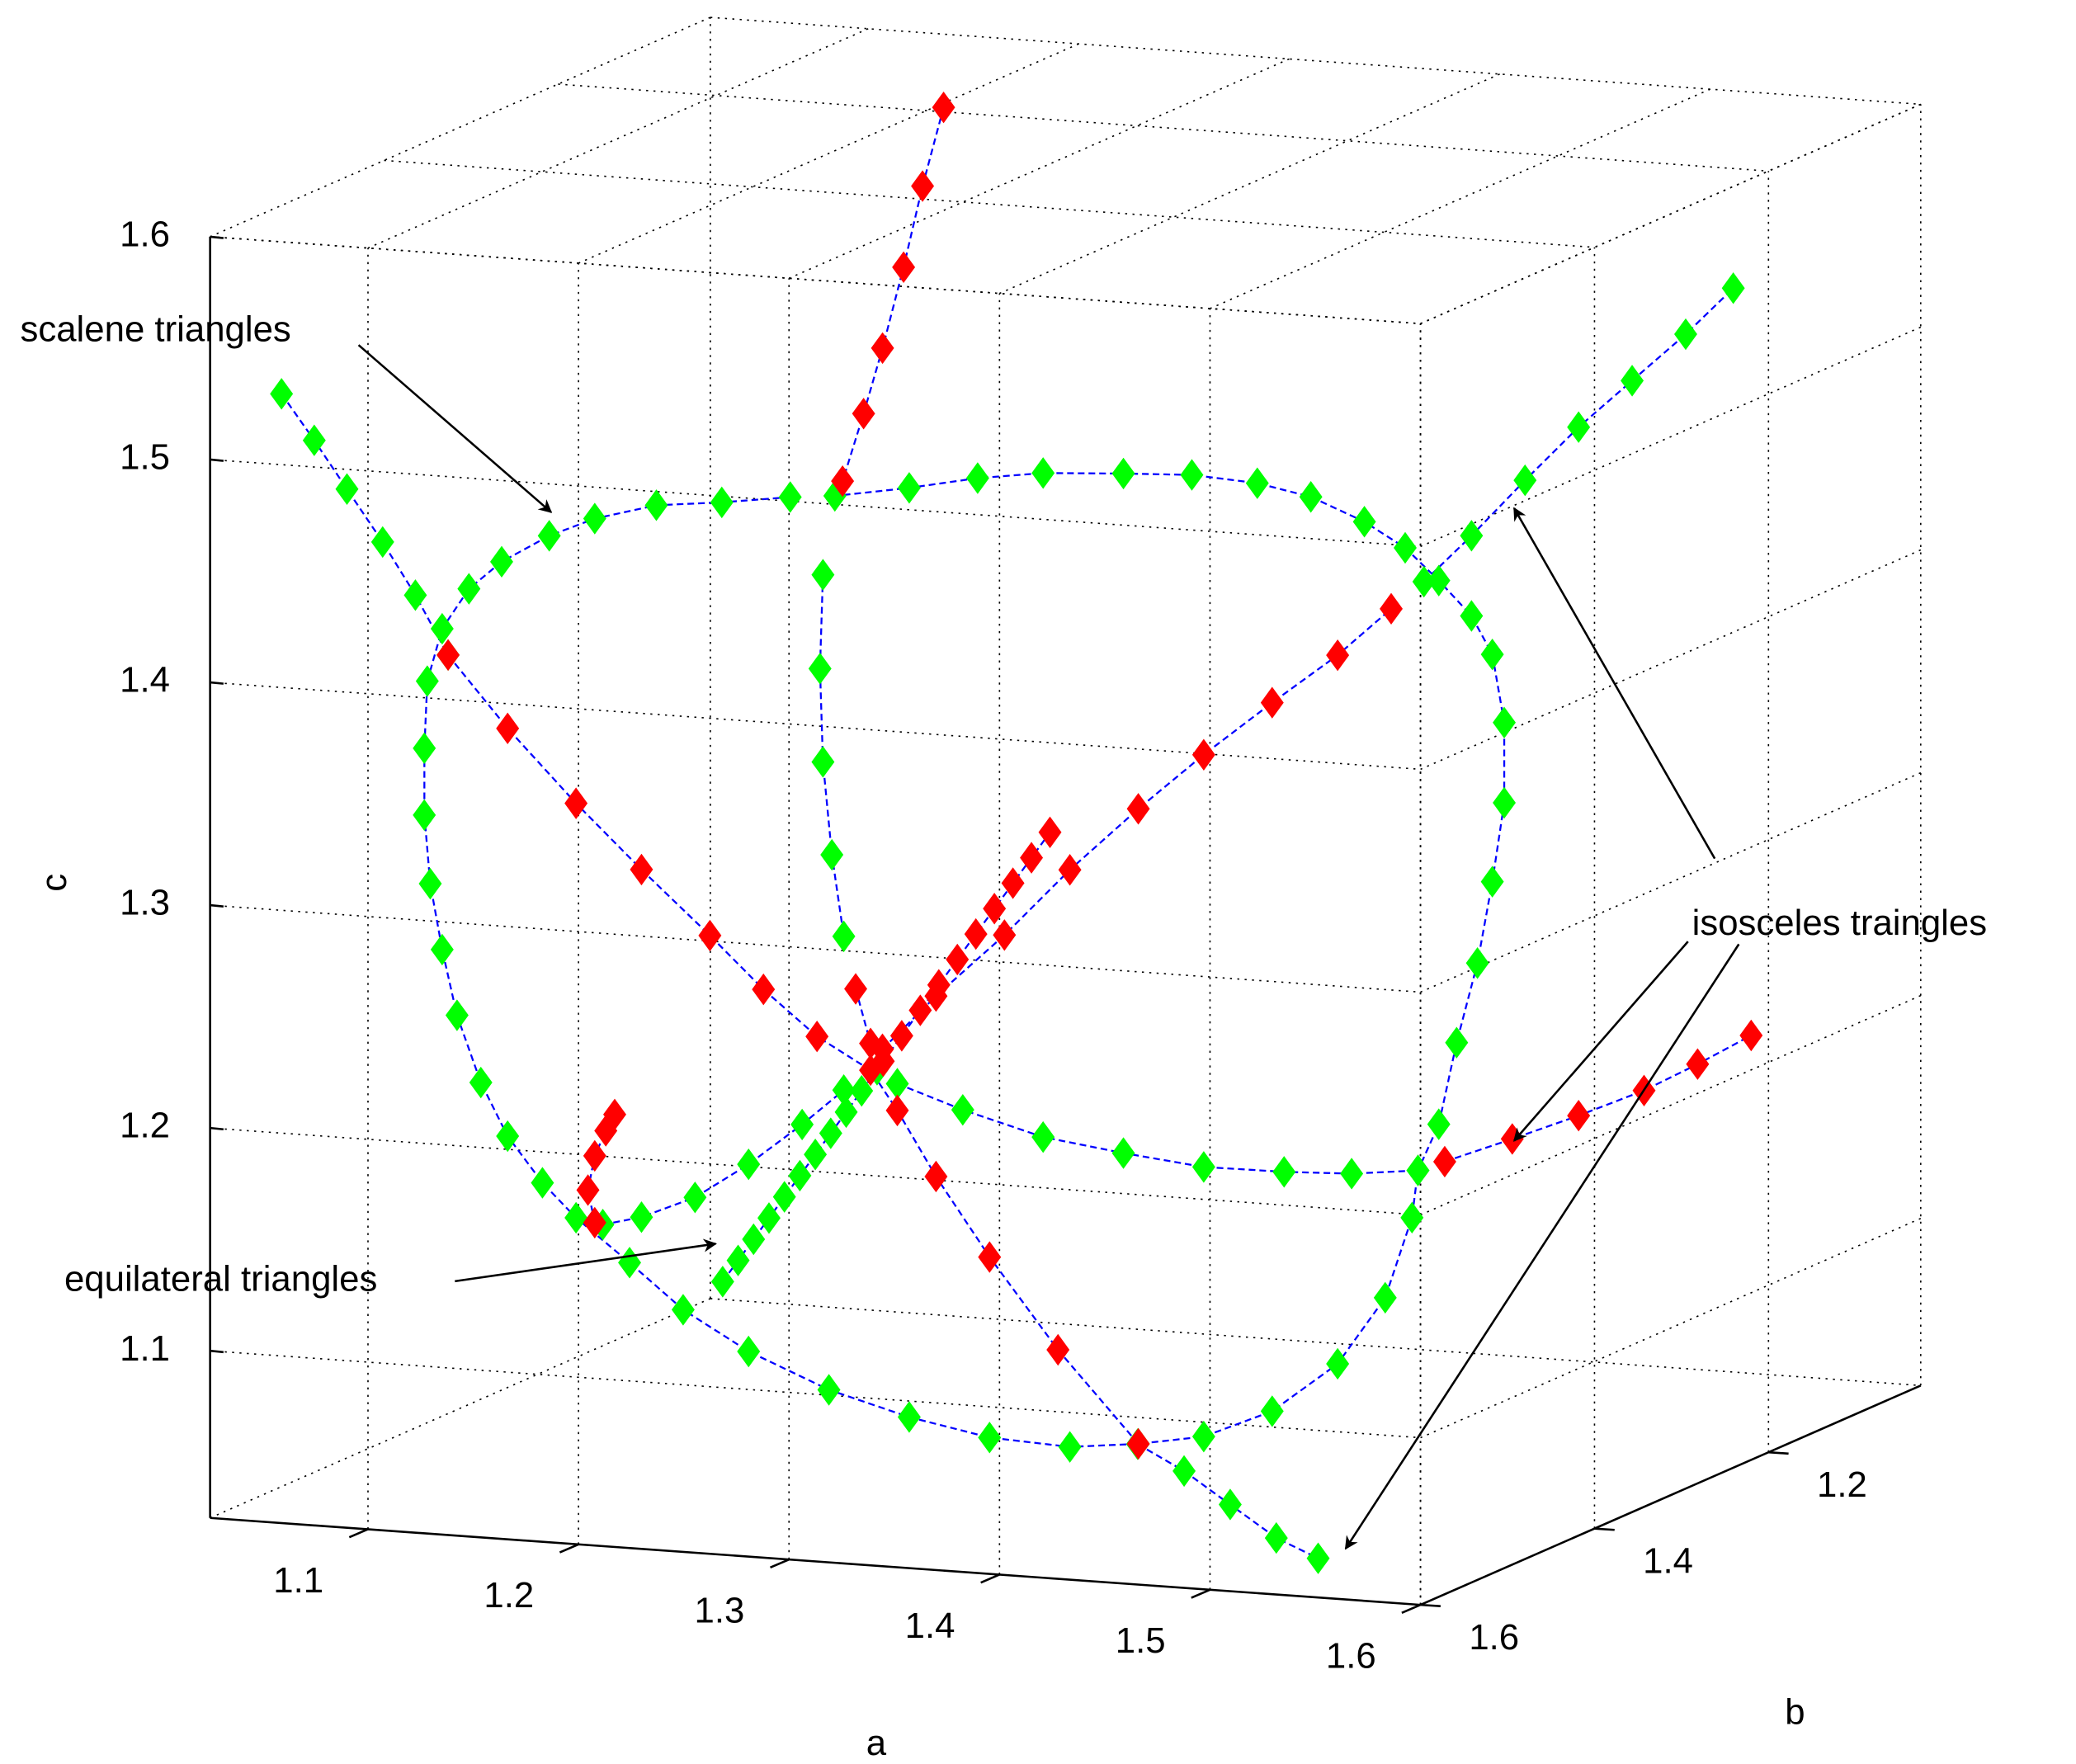 The width and height of the screenshot is (2076, 1764). What do you see at coordinates (145, 680) in the screenshot?
I see `z-tick-label: 1.4` at bounding box center [145, 680].